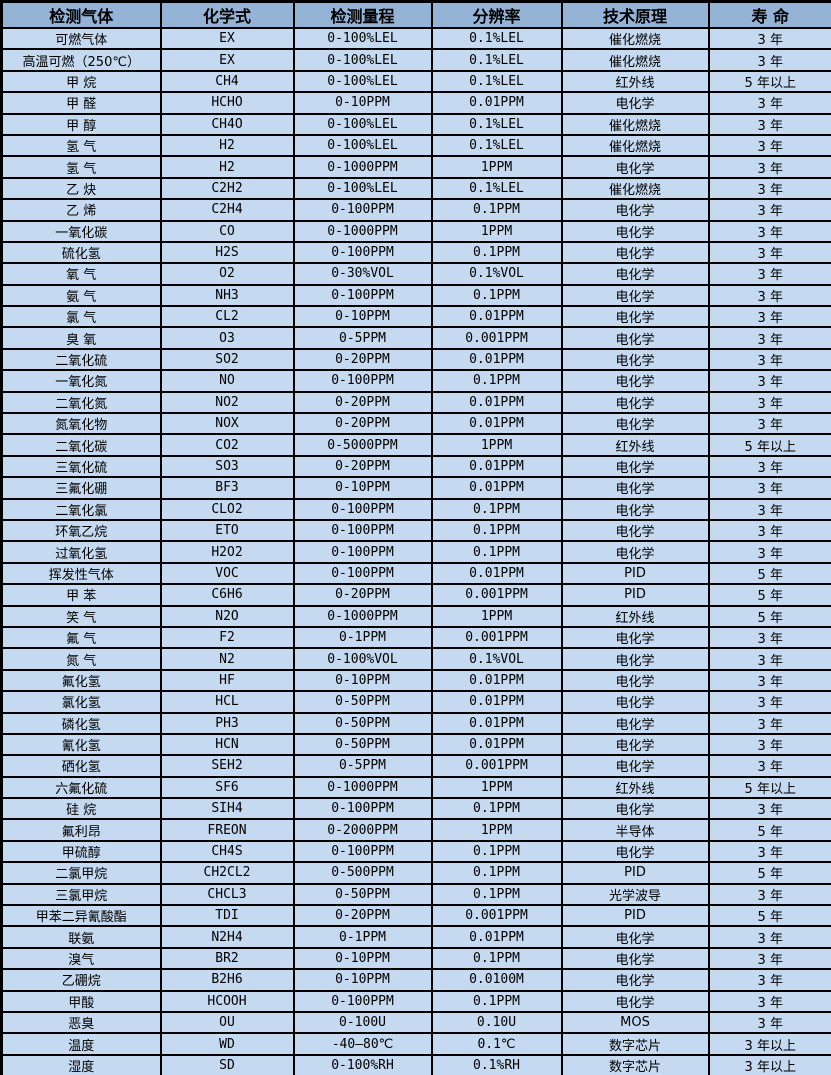 The image size is (831, 1075). What do you see at coordinates (415, 509) in the screenshot?
I see `table-row: 二氧化氯 CLO2 0-100PPM 0.1PPM 电化学 3 年` at bounding box center [415, 509].